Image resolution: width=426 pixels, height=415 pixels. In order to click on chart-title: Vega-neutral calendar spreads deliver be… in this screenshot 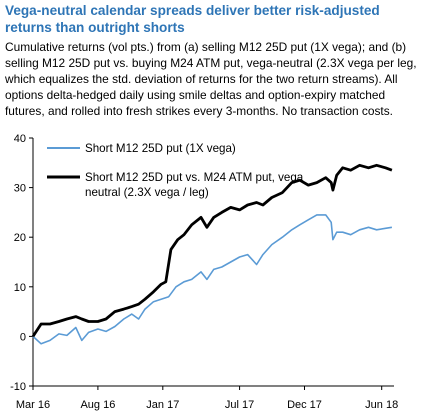, I will do `click(192, 19)`.